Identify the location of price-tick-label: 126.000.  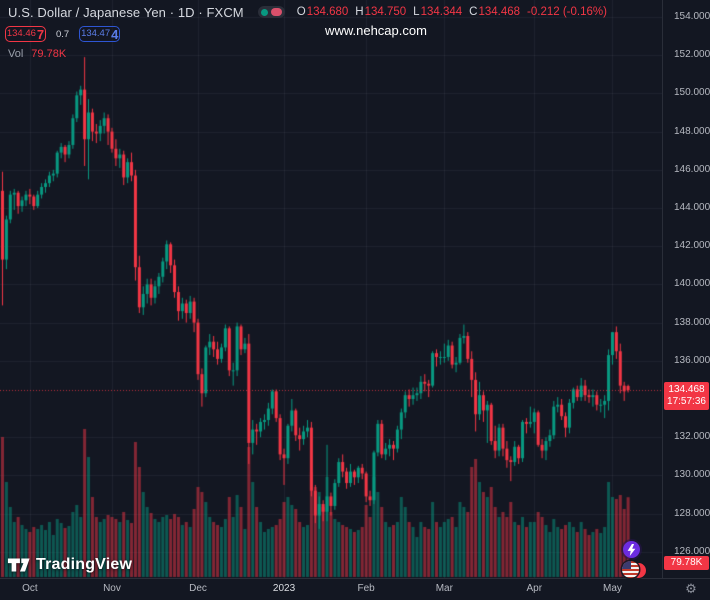
(692, 551).